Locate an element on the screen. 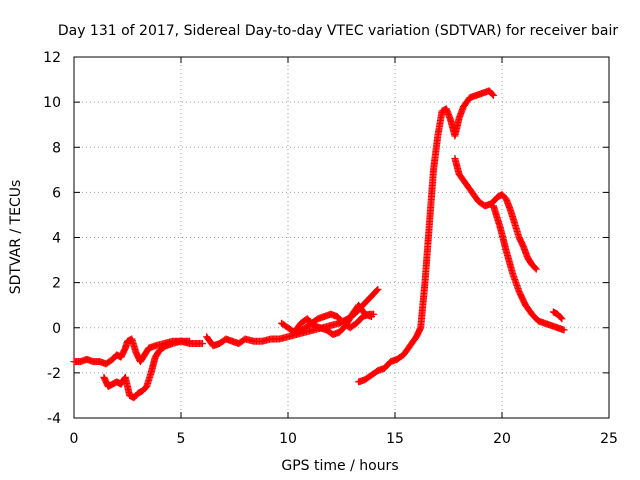 The height and width of the screenshot is (480, 640). x-tick-label: 15 is located at coordinates (395, 439).